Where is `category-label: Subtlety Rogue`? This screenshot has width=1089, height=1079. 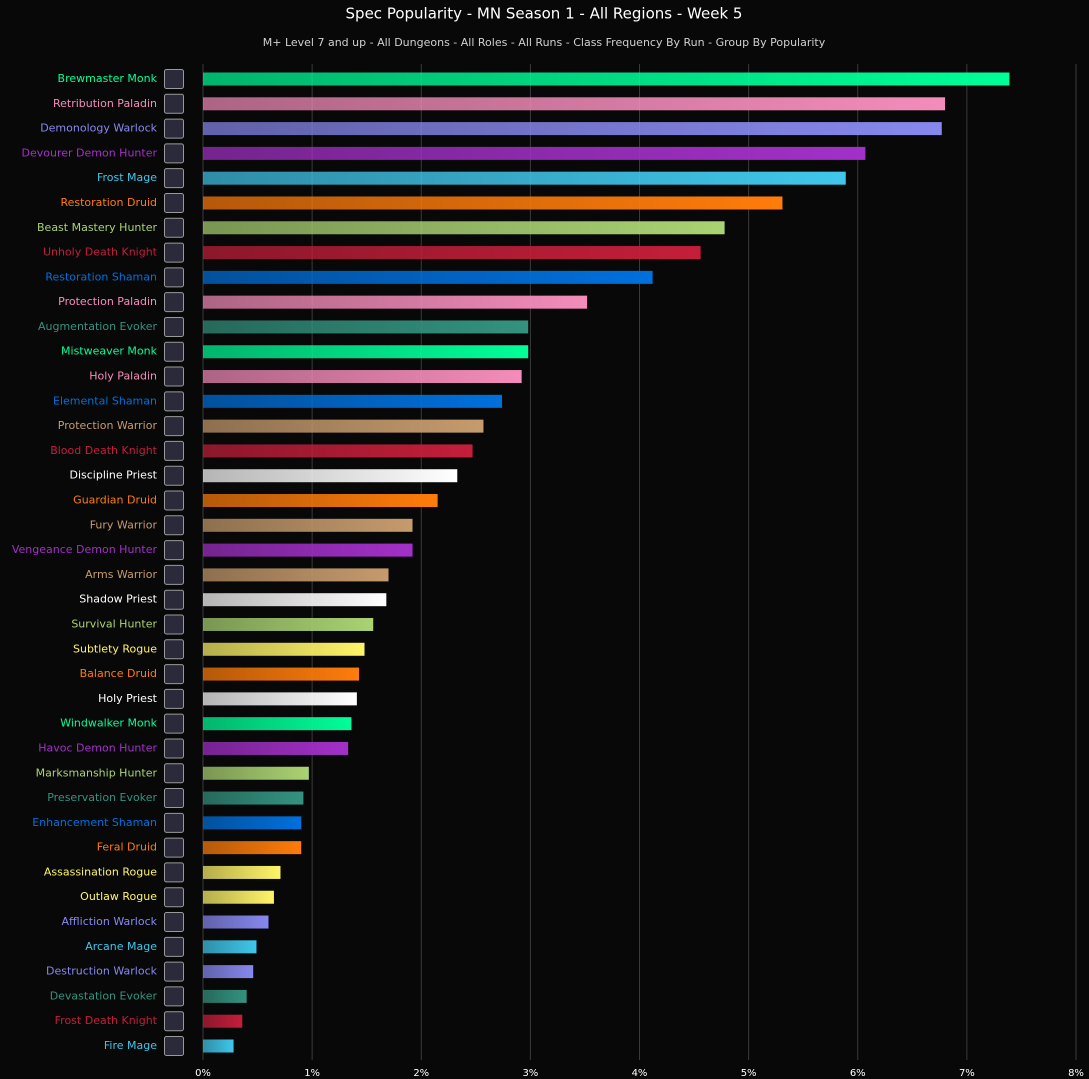
category-label: Subtlety Rogue is located at coordinates (115, 648).